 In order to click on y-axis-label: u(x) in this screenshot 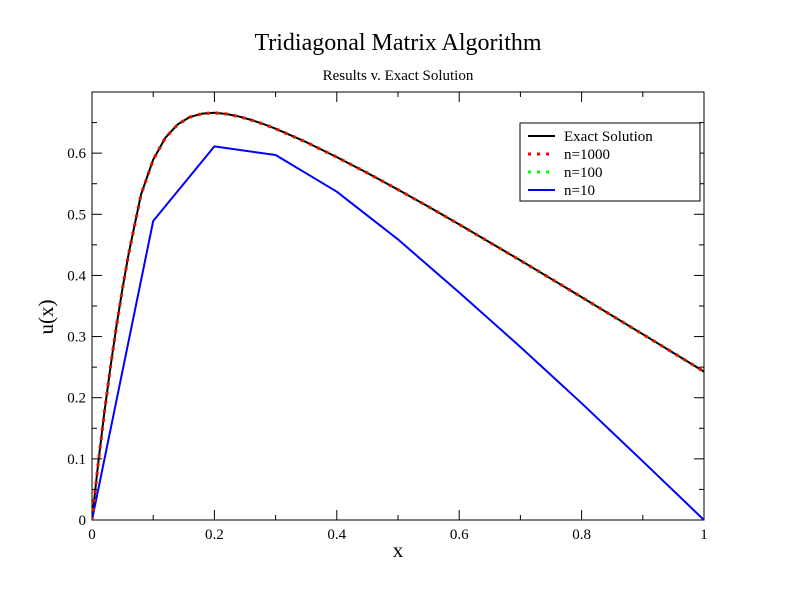, I will do `click(46, 317)`.